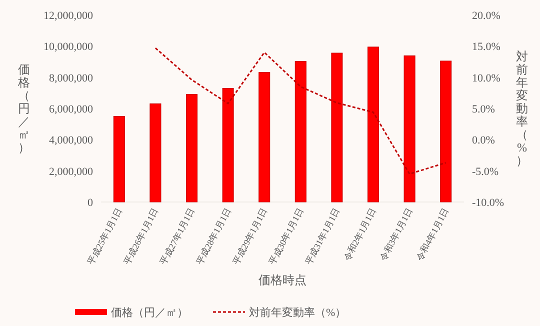 The image size is (540, 326). What do you see at coordinates (23, 108) in the screenshot?
I see `y-axis-title: 価格（円／㎡）` at bounding box center [23, 108].